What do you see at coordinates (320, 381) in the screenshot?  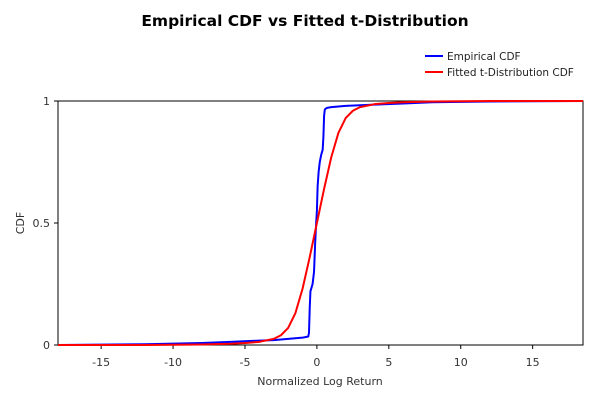 I see `x-axis-label: Normalized Log Return` at bounding box center [320, 381].